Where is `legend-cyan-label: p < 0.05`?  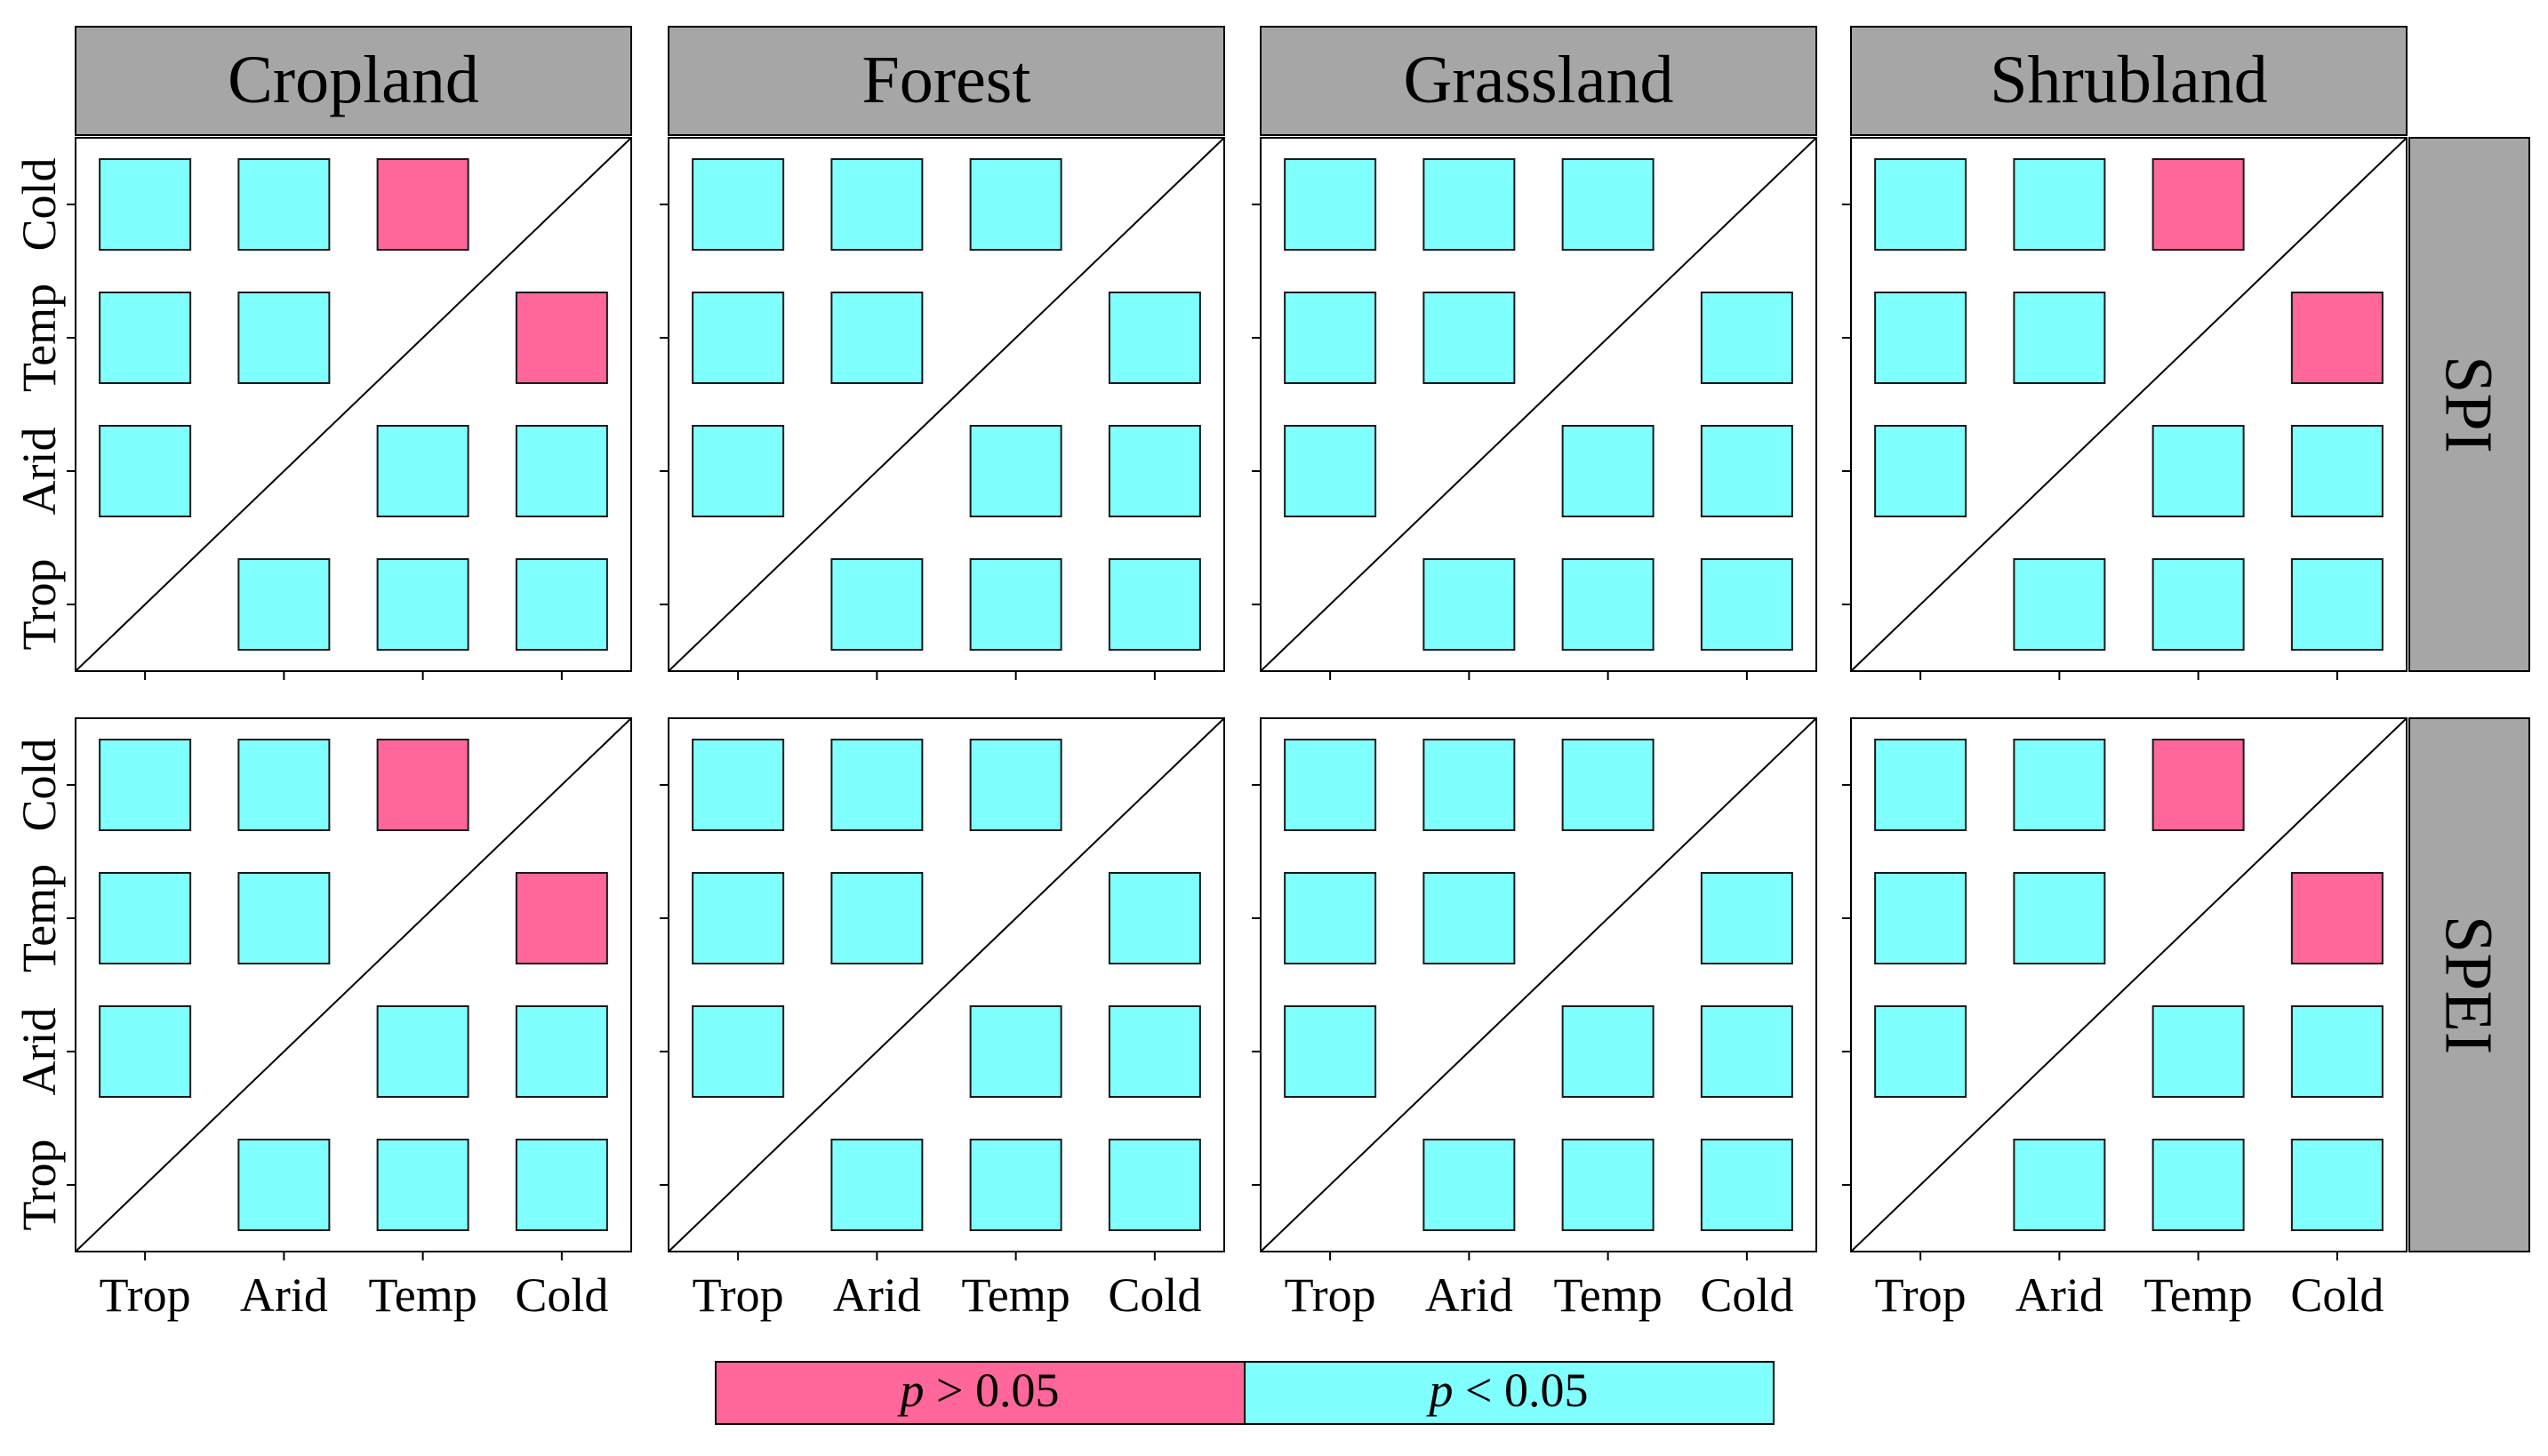
legend-cyan-label: p < 0.05 is located at coordinates (1508, 1390).